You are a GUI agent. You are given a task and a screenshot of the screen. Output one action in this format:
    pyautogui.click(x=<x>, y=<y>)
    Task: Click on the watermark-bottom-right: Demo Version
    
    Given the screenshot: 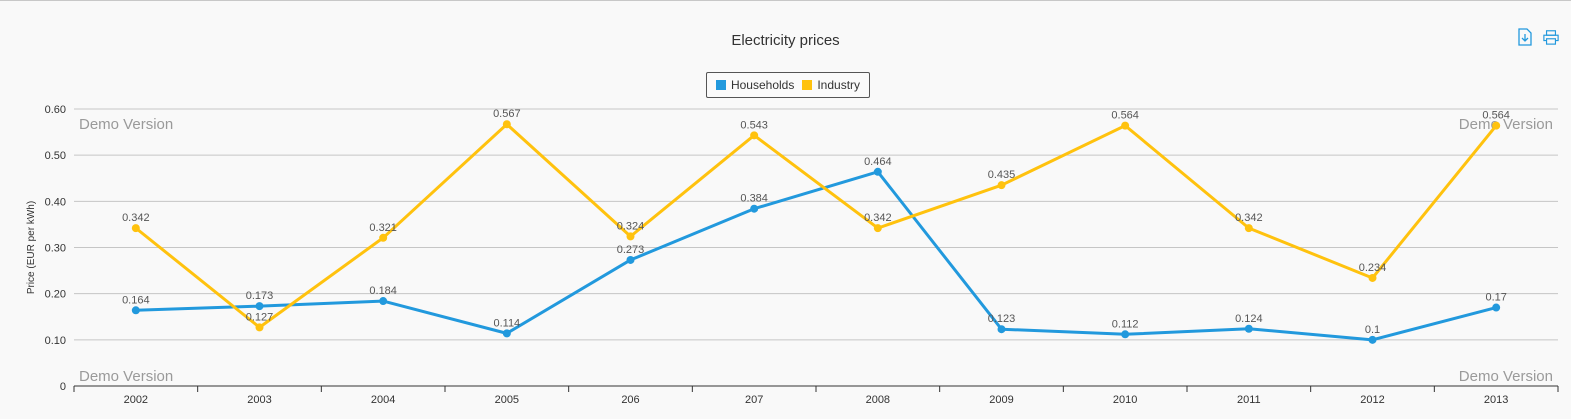 What is the action you would take?
    pyautogui.click(x=1506, y=376)
    